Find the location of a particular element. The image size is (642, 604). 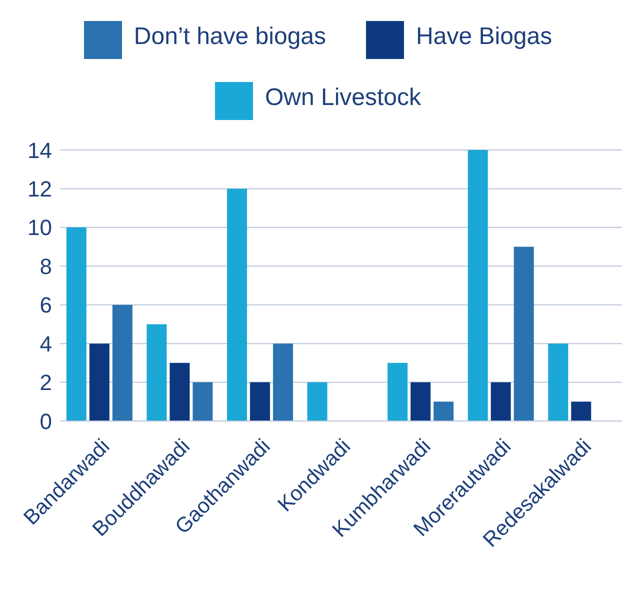

y-tick-label: 4 is located at coordinates (46, 343).